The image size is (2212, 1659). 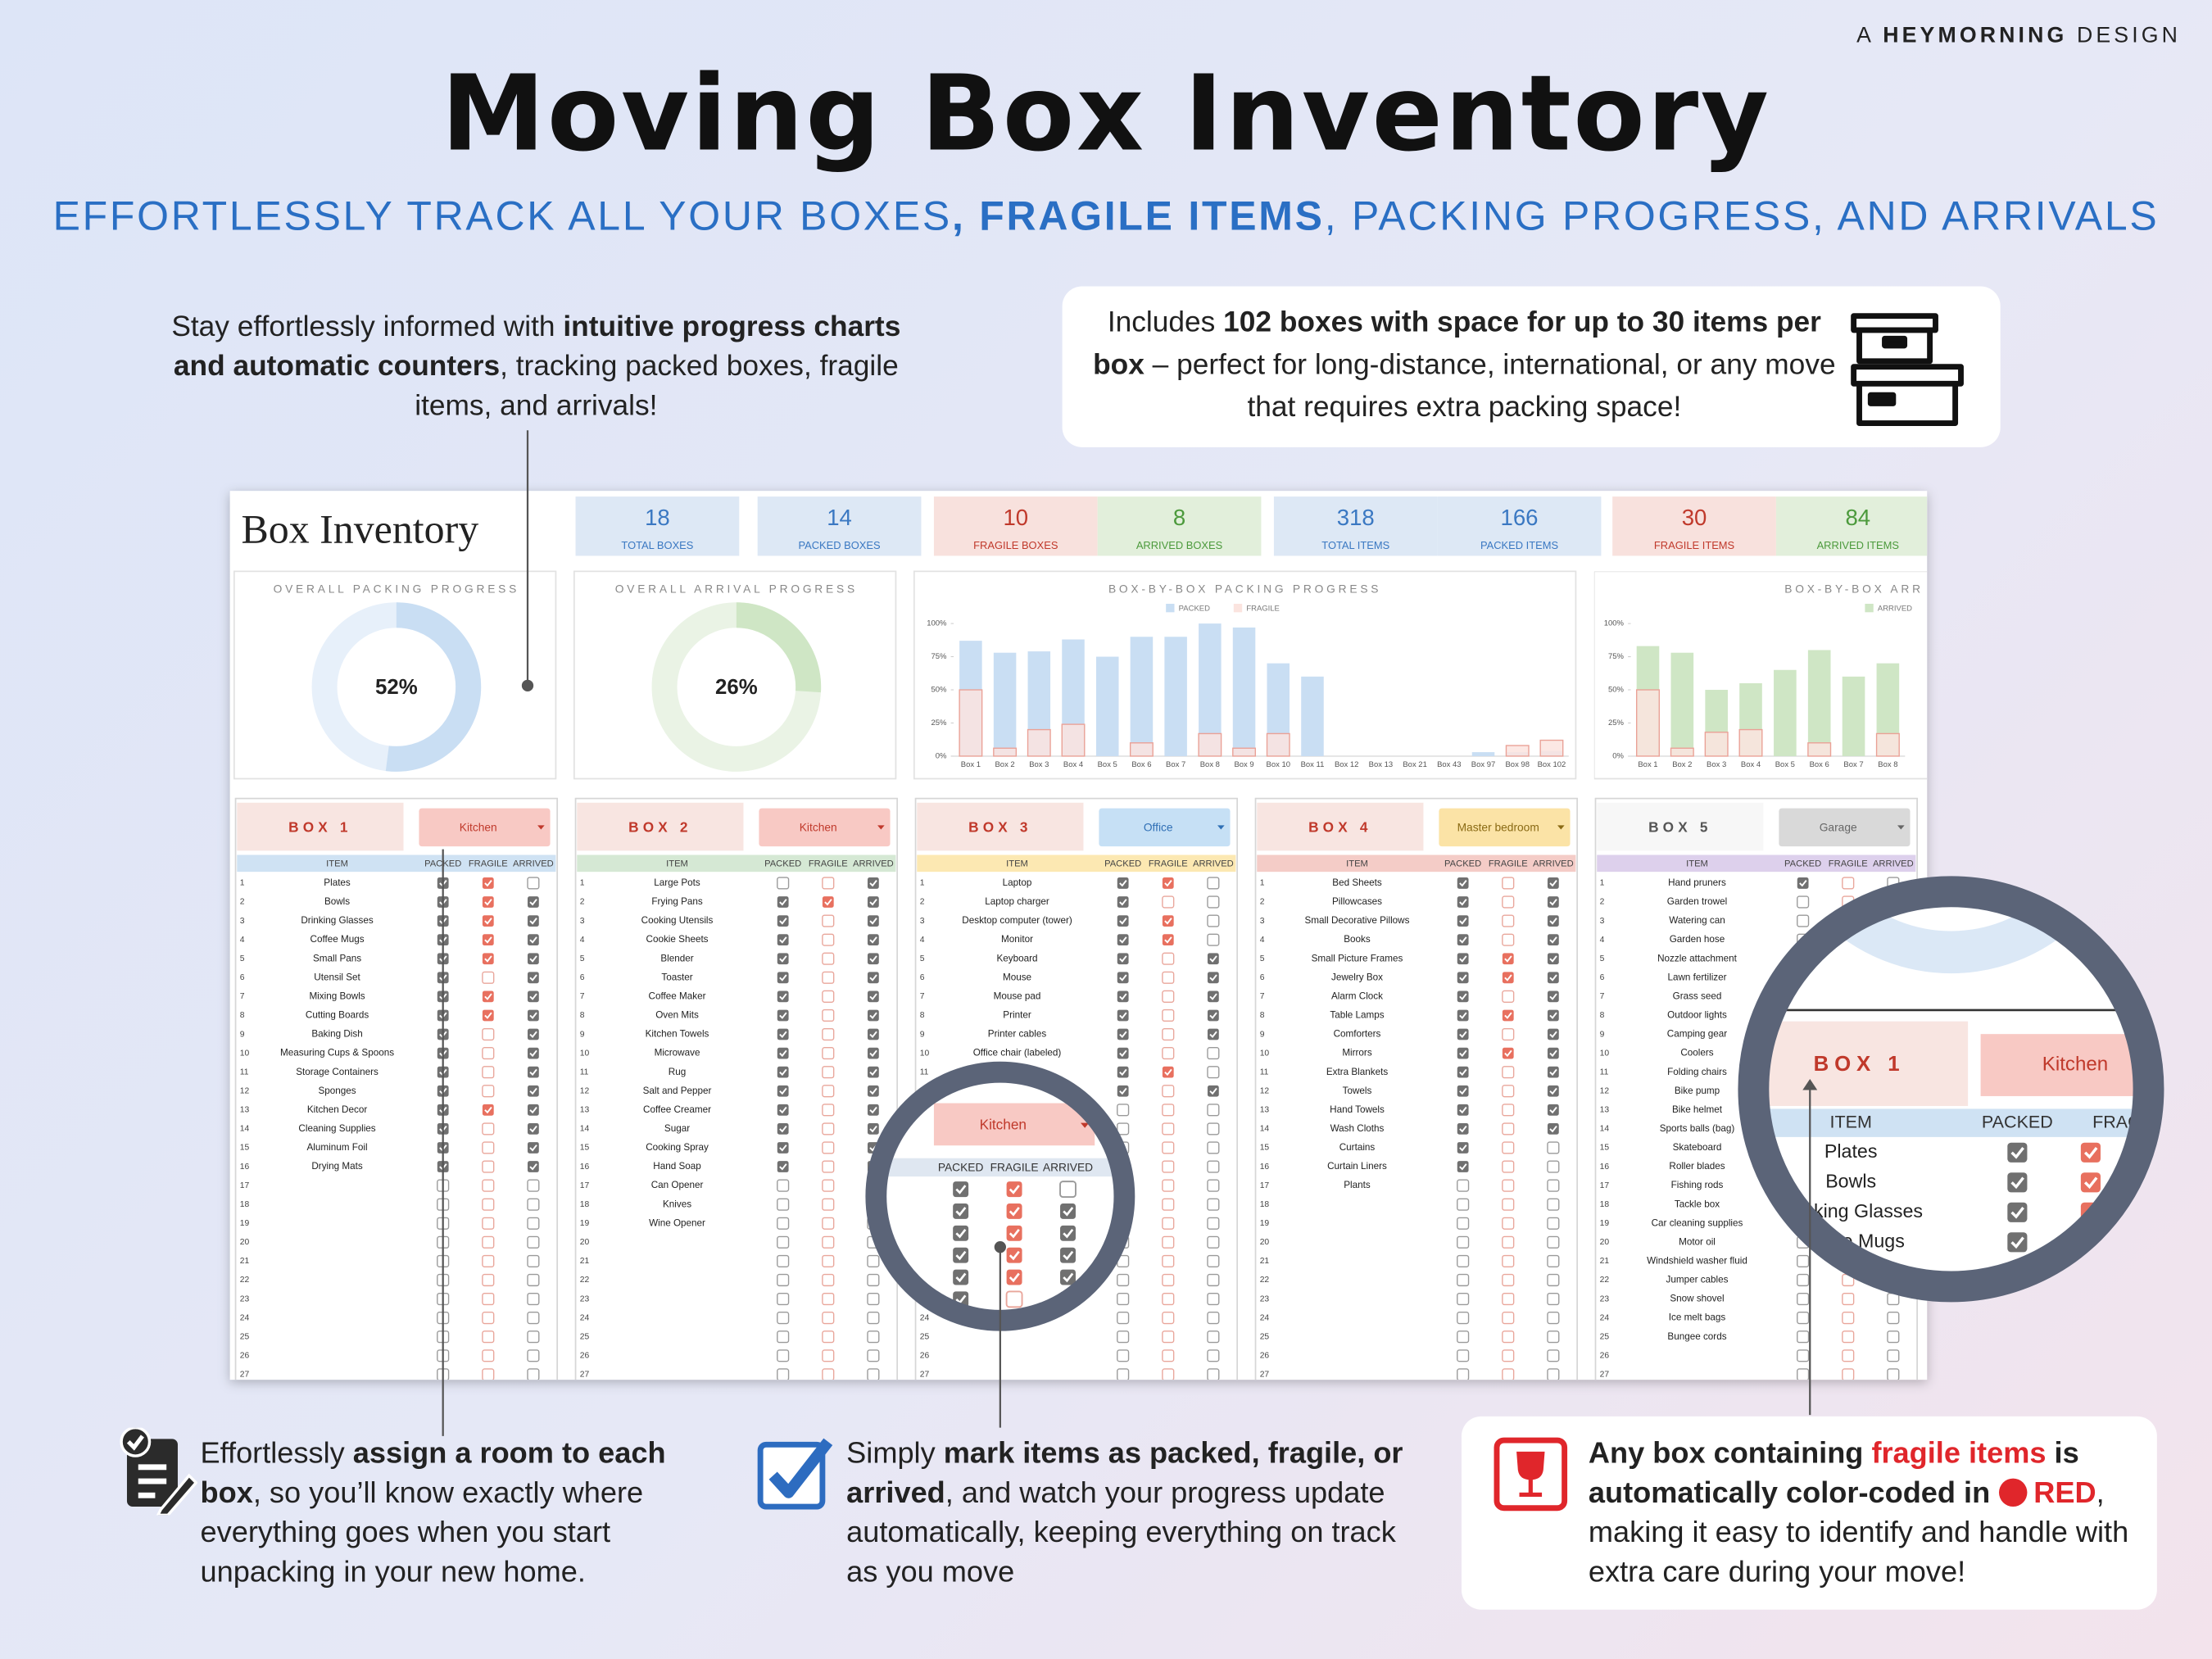 What do you see at coordinates (582, 977) in the screenshot?
I see `row-number: 6` at bounding box center [582, 977].